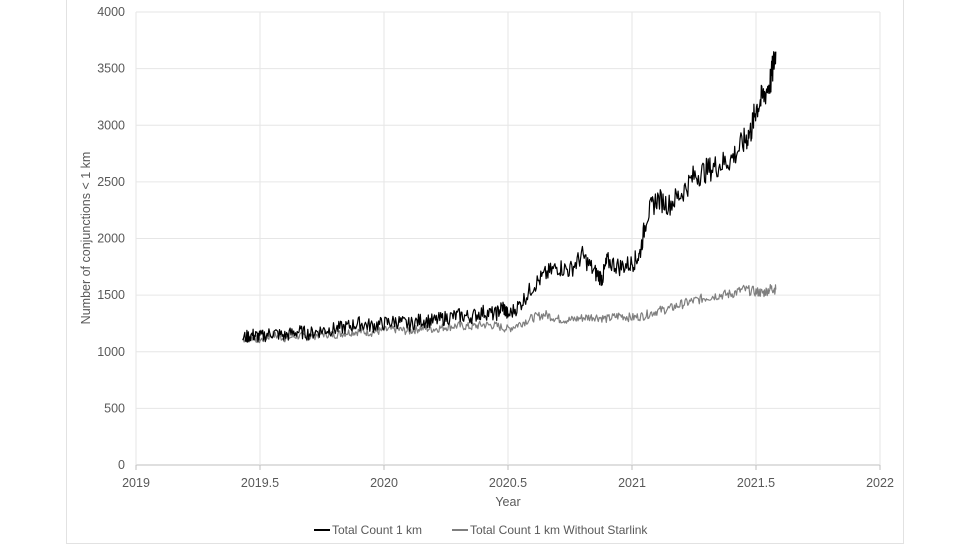 The height and width of the screenshot is (546, 970). Describe the element at coordinates (507, 502) in the screenshot. I see `x-axis-title: Year` at that location.